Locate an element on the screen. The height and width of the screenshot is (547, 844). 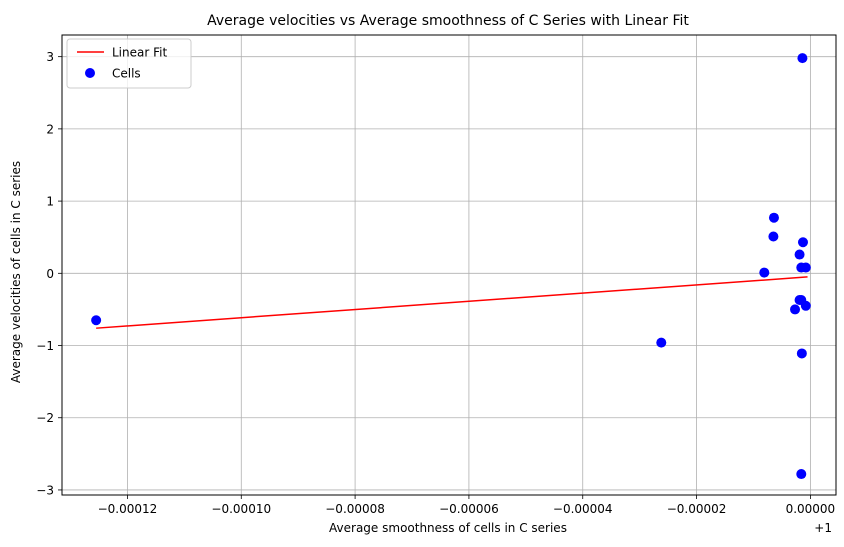
y-tick-label: −2 is located at coordinates (45, 418).